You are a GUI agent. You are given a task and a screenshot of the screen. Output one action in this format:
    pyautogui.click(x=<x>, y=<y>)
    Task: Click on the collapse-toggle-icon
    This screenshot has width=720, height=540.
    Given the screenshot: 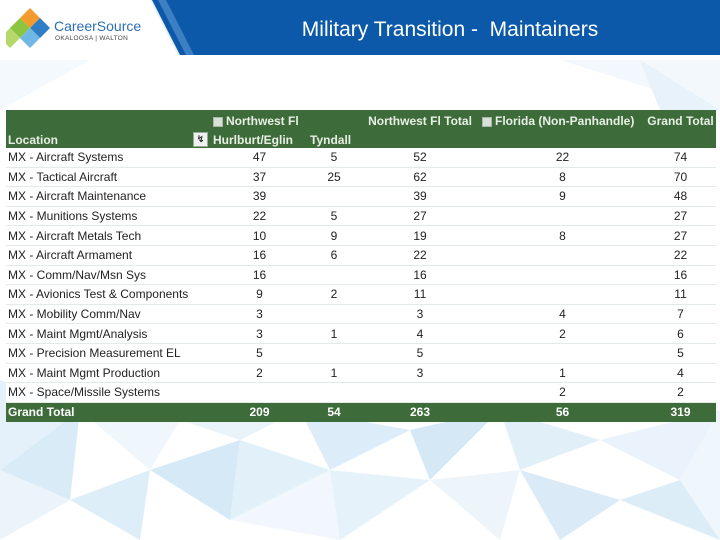 What is the action you would take?
    pyautogui.click(x=218, y=121)
    